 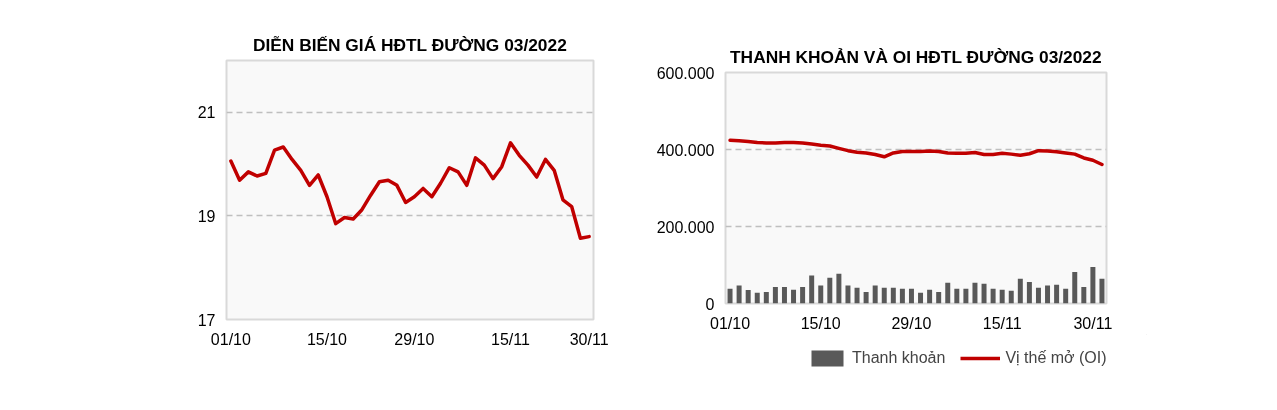 What do you see at coordinates (206, 216) in the screenshot?
I see `y-tick-label: 19` at bounding box center [206, 216].